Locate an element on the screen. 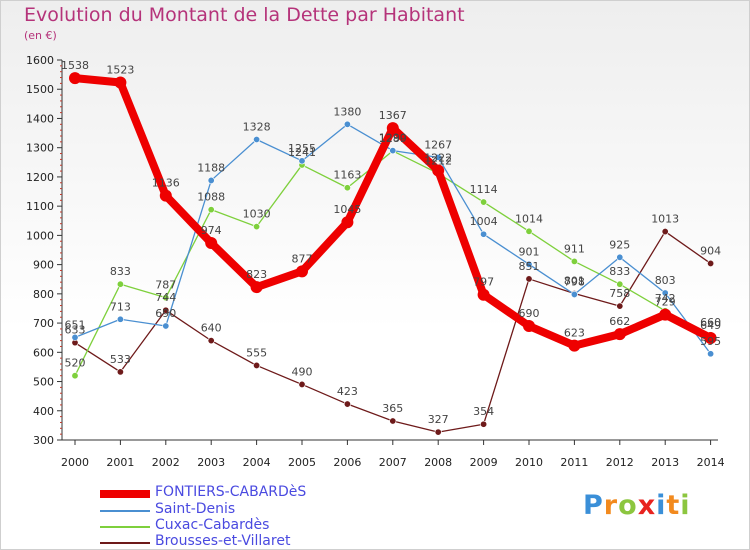  y-tick-label: 300 is located at coordinates (43, 440).